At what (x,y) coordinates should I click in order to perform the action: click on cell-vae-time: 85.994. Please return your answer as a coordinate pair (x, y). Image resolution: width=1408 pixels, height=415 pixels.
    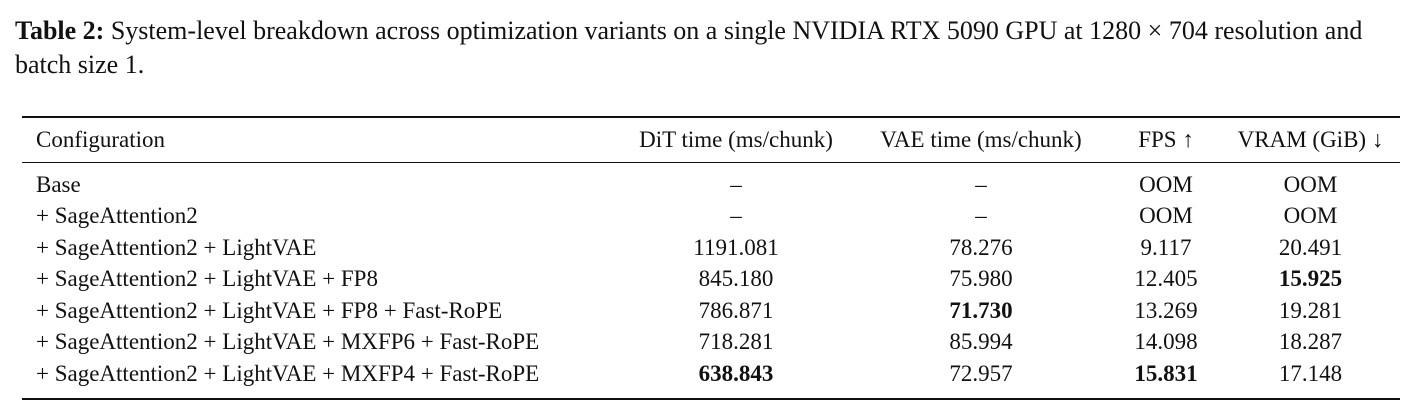
    Looking at the image, I should click on (981, 342).